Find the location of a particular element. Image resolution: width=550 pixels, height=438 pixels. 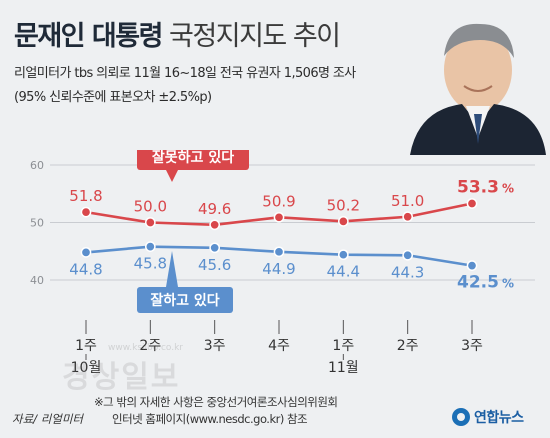

data-label: 53.3 is located at coordinates (478, 188).